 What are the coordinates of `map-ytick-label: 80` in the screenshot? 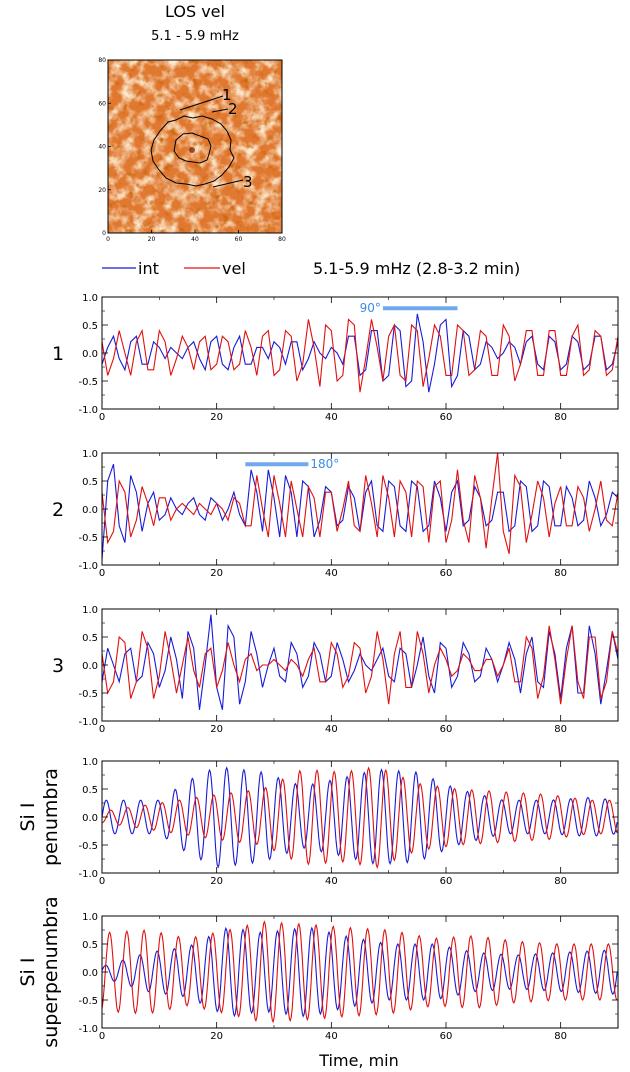 It's located at (102, 60).